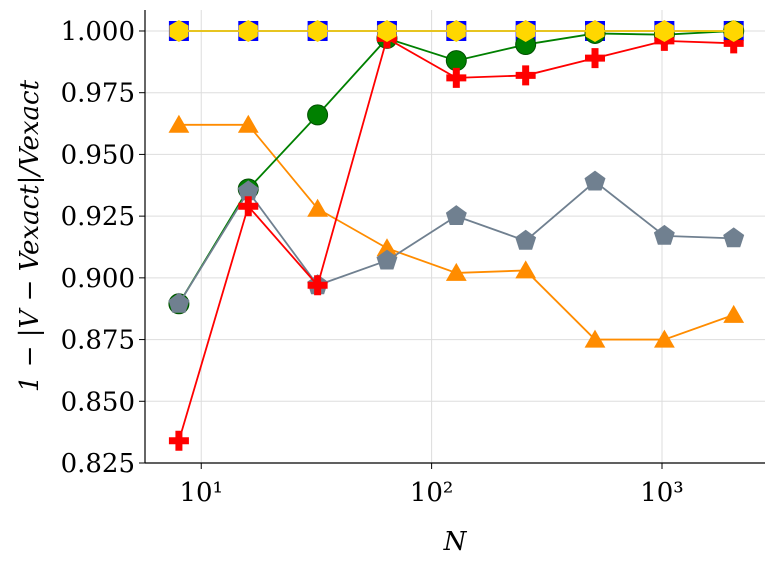 This screenshot has width=774, height=567. Describe the element at coordinates (662, 493) in the screenshot. I see `x-tick-label: 10³` at that location.